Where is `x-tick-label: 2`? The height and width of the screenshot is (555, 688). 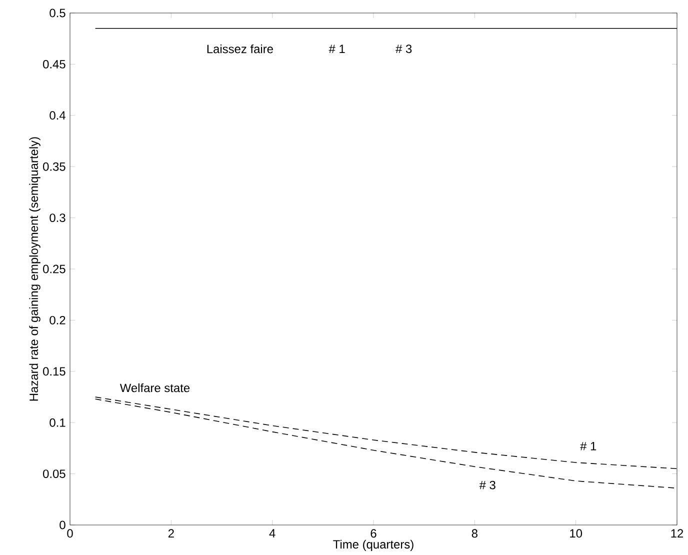
x-tick-label: 2 is located at coordinates (171, 533).